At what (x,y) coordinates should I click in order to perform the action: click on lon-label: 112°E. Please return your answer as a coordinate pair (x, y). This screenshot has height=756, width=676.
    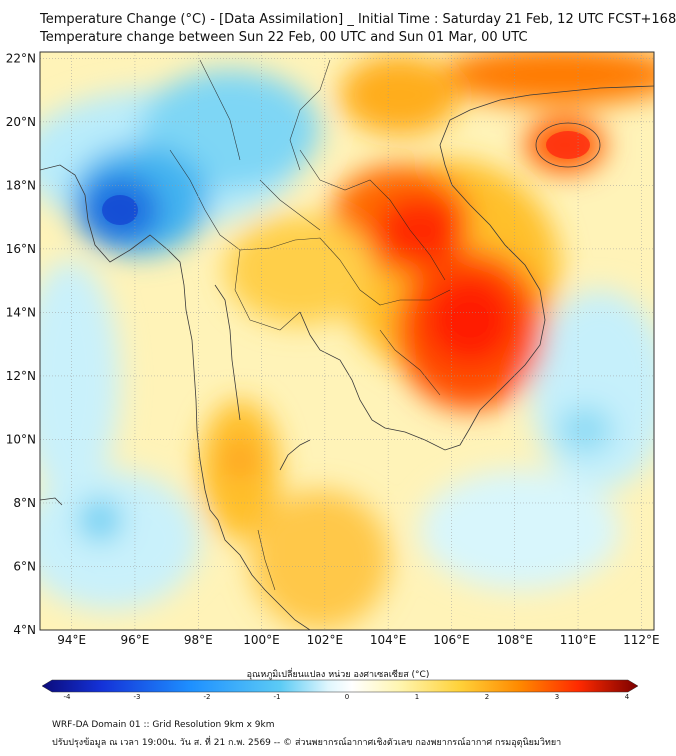
    Looking at the image, I should click on (641, 640).